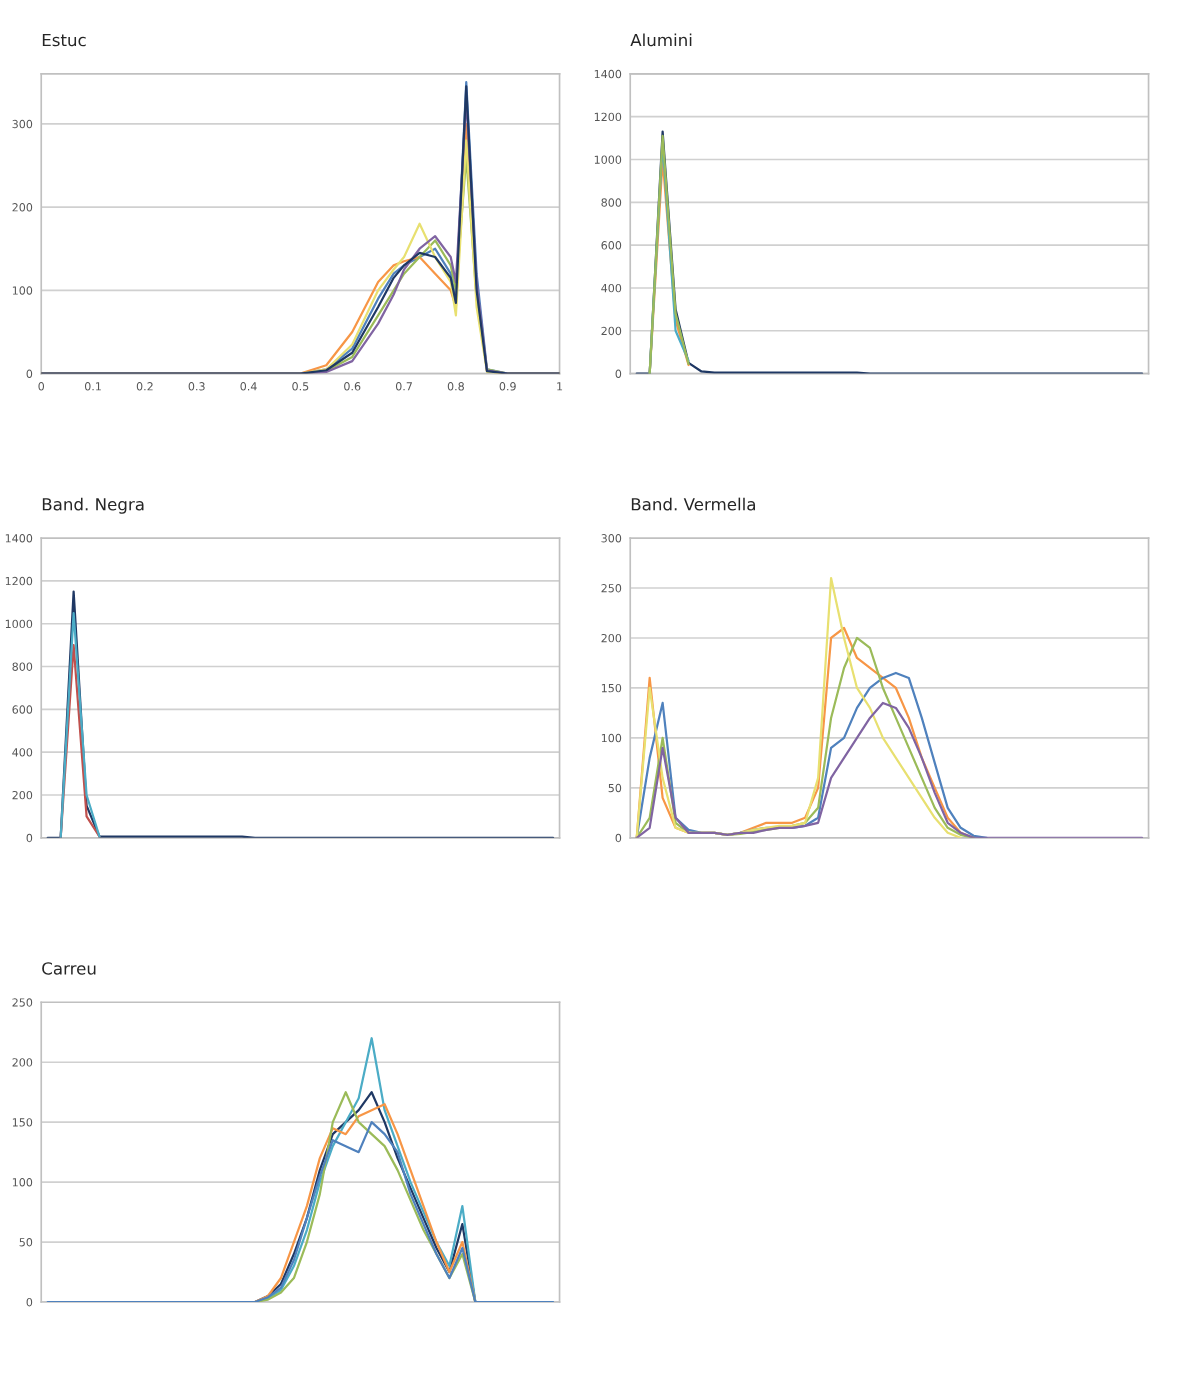  I want to click on chart-title: Estuc, so click(64, 40).